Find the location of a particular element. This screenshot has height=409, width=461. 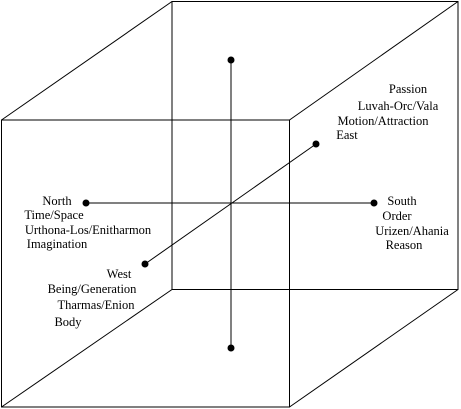

label-line: Reason is located at coordinates (405, 245).